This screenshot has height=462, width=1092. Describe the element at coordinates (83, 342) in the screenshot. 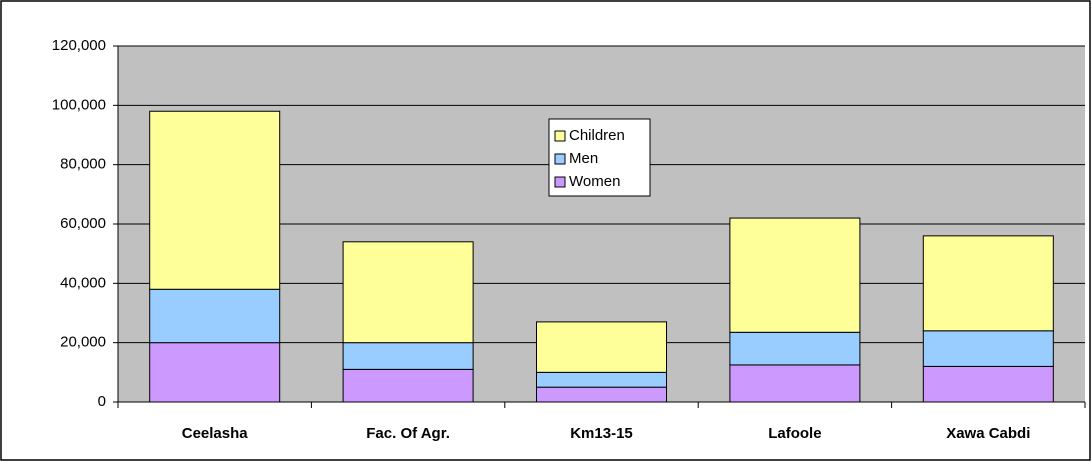

I see `y-tick-label: 20,000` at that location.